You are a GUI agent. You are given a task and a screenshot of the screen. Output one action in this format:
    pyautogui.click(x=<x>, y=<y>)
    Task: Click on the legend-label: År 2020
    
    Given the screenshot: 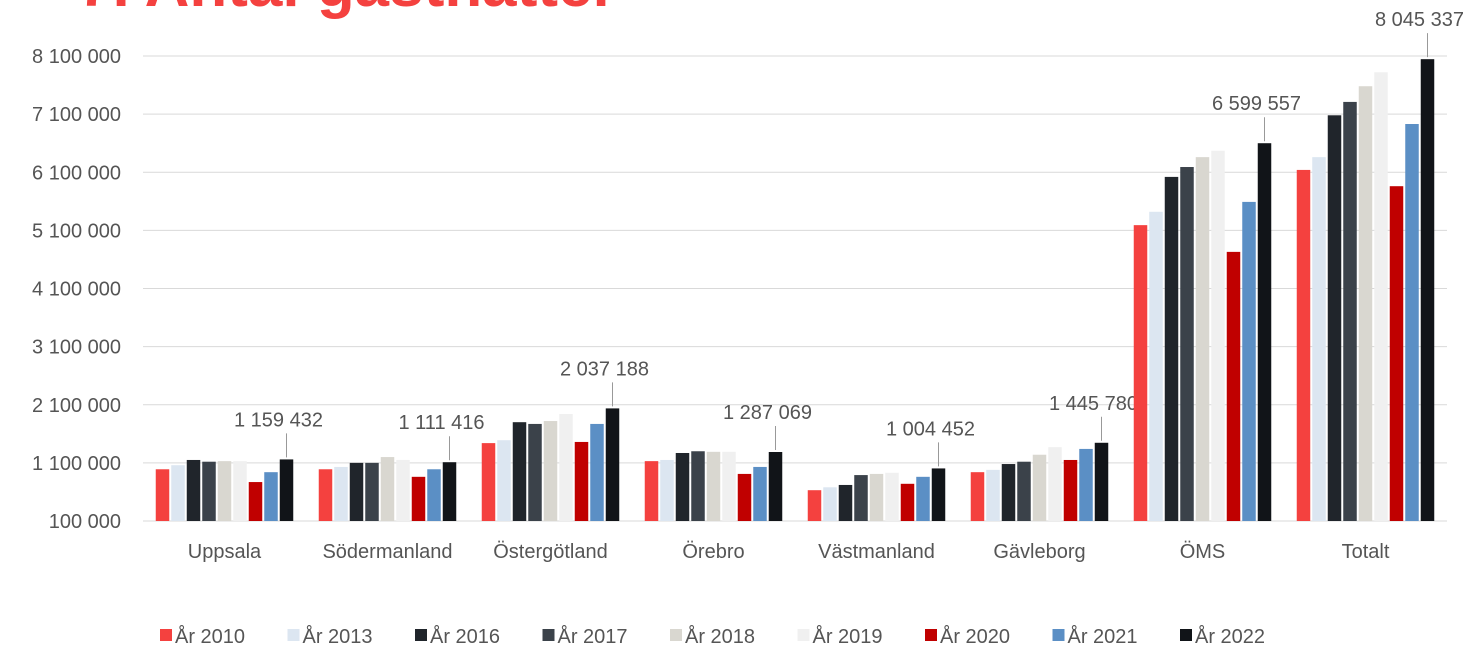 What is the action you would take?
    pyautogui.click(x=975, y=636)
    